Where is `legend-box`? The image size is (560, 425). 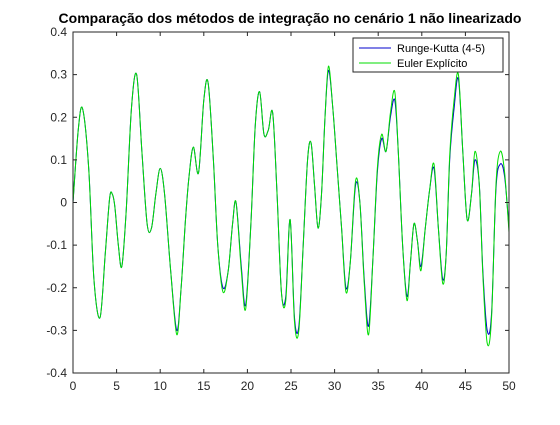 legend-box is located at coordinates (428, 55).